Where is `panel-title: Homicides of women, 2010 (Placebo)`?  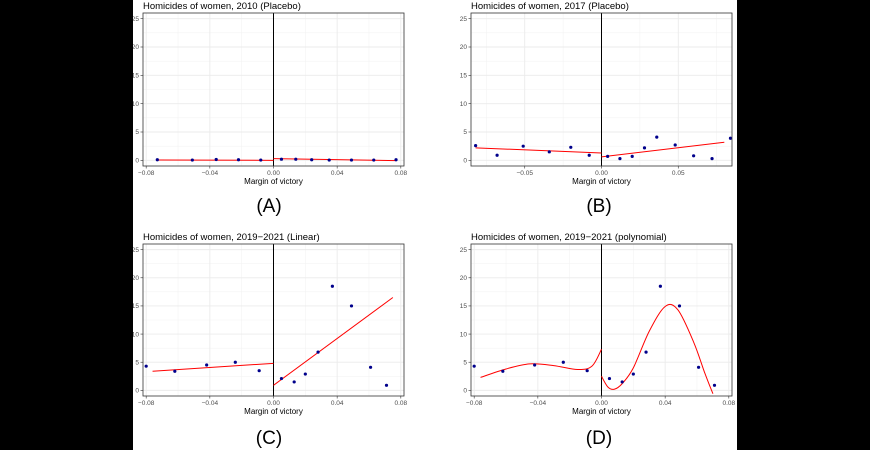 panel-title: Homicides of women, 2010 (Placebo) is located at coordinates (222, 6).